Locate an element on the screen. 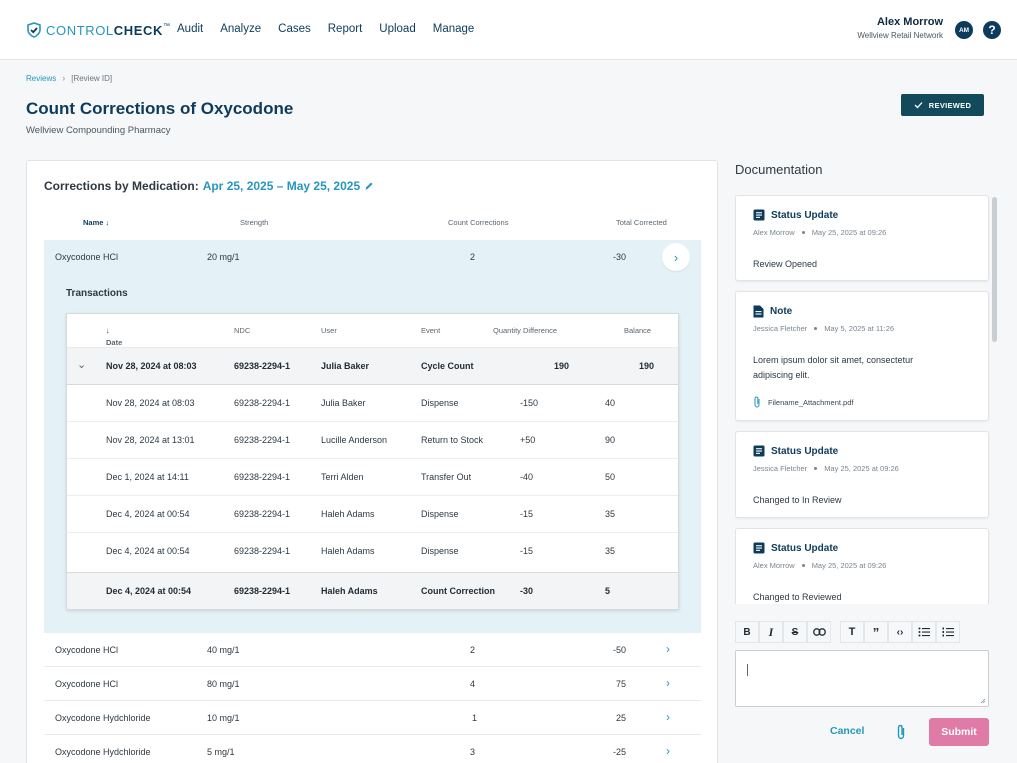  card-time: May 5, 2025 at 11:26 is located at coordinates (859, 328).